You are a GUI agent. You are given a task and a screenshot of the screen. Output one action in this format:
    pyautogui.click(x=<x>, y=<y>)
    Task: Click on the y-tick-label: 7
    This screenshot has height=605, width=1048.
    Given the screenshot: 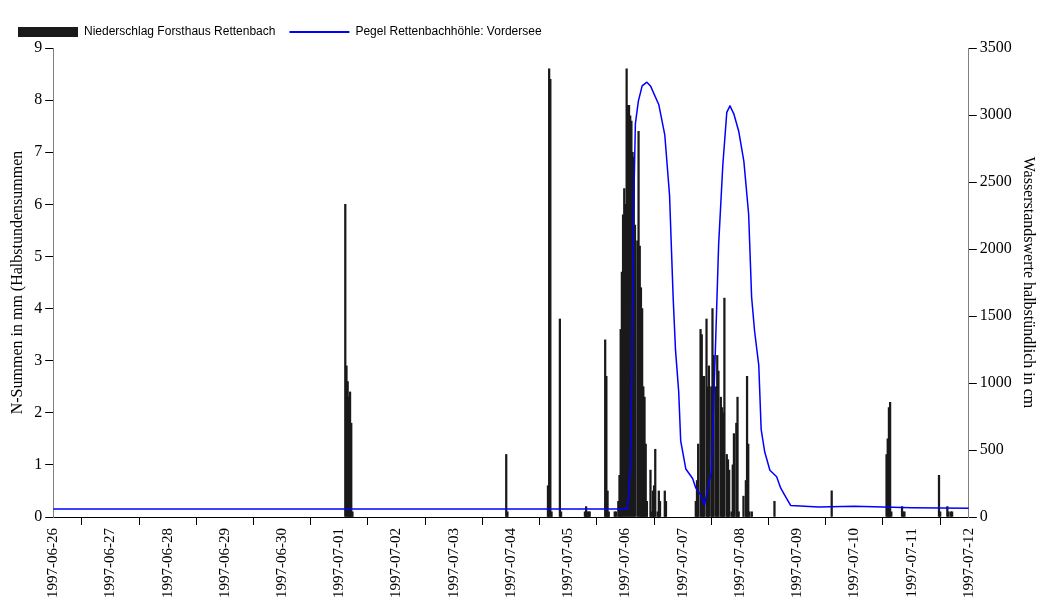 What is the action you would take?
    pyautogui.click(x=38, y=151)
    